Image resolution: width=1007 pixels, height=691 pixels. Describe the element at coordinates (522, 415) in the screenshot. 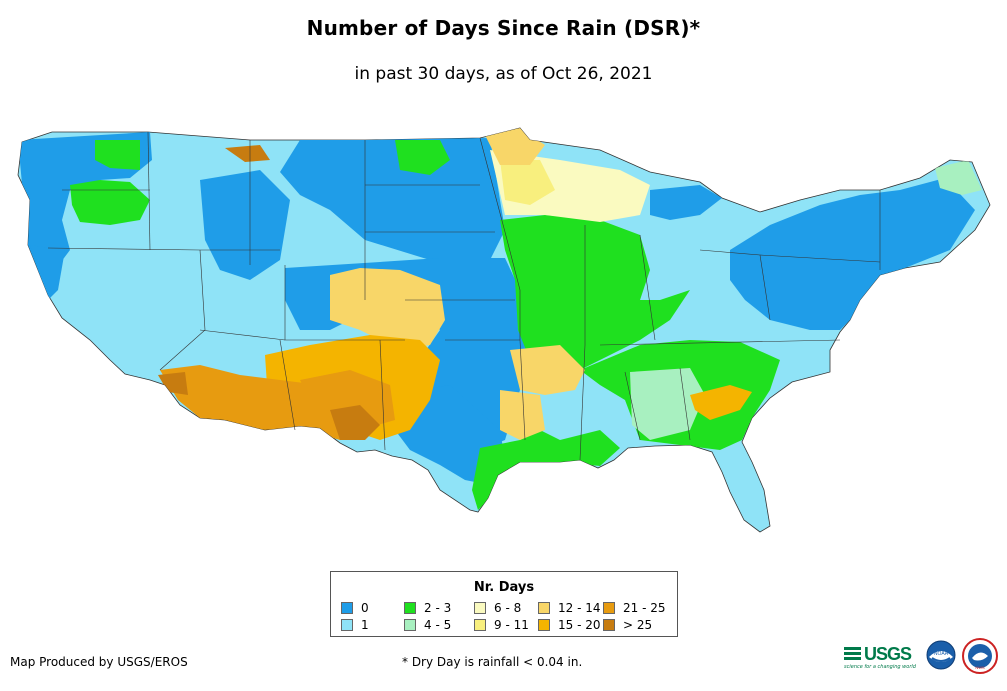

I see `region-12-14-days-texas-east` at that location.